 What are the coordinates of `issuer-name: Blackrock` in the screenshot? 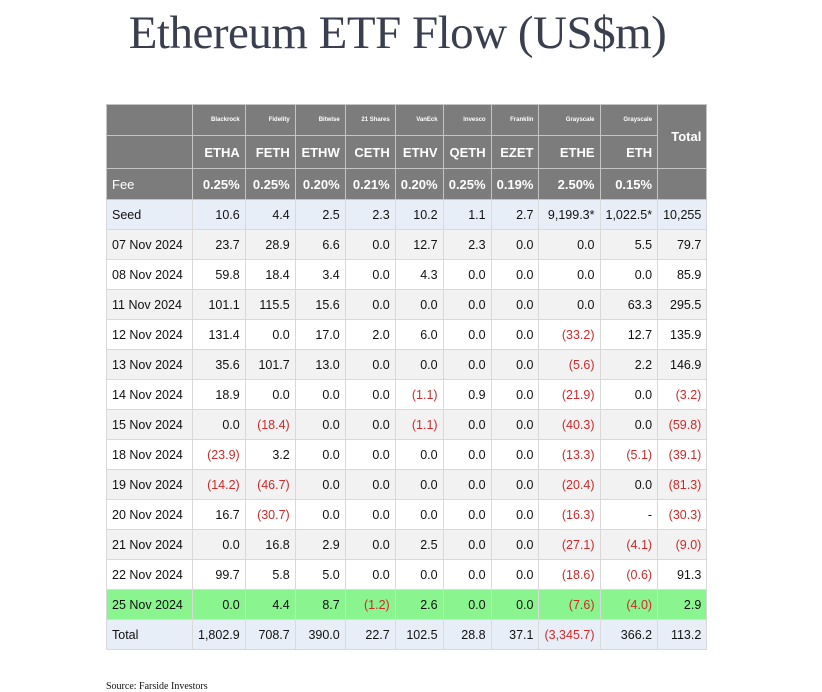 It's located at (219, 120).